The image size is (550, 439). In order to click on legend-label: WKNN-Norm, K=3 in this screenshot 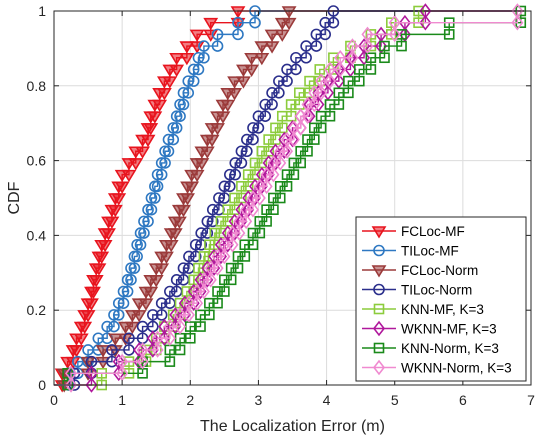, I will do `click(456, 368)`.